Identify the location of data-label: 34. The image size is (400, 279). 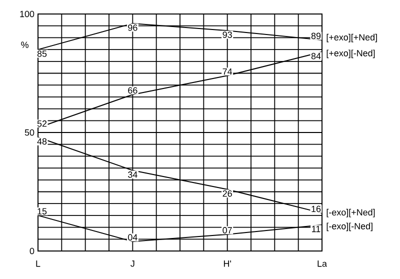
(133, 174).